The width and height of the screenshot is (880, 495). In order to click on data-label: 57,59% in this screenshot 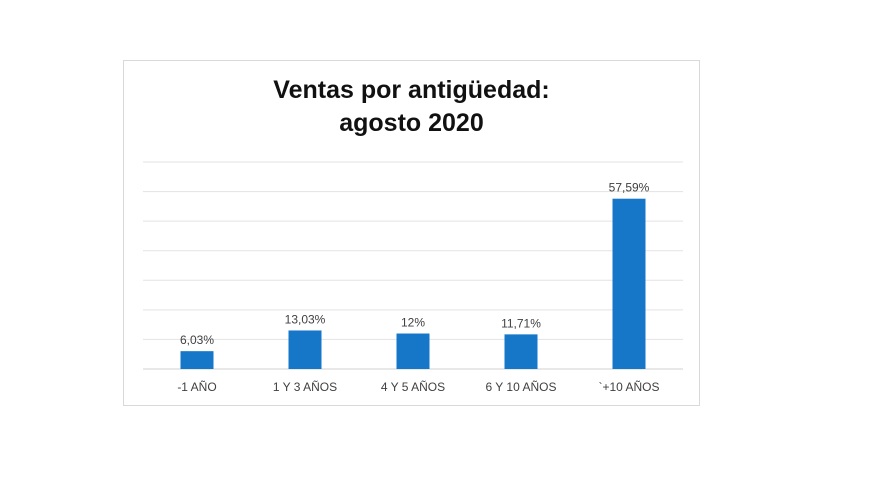, I will do `click(629, 188)`.